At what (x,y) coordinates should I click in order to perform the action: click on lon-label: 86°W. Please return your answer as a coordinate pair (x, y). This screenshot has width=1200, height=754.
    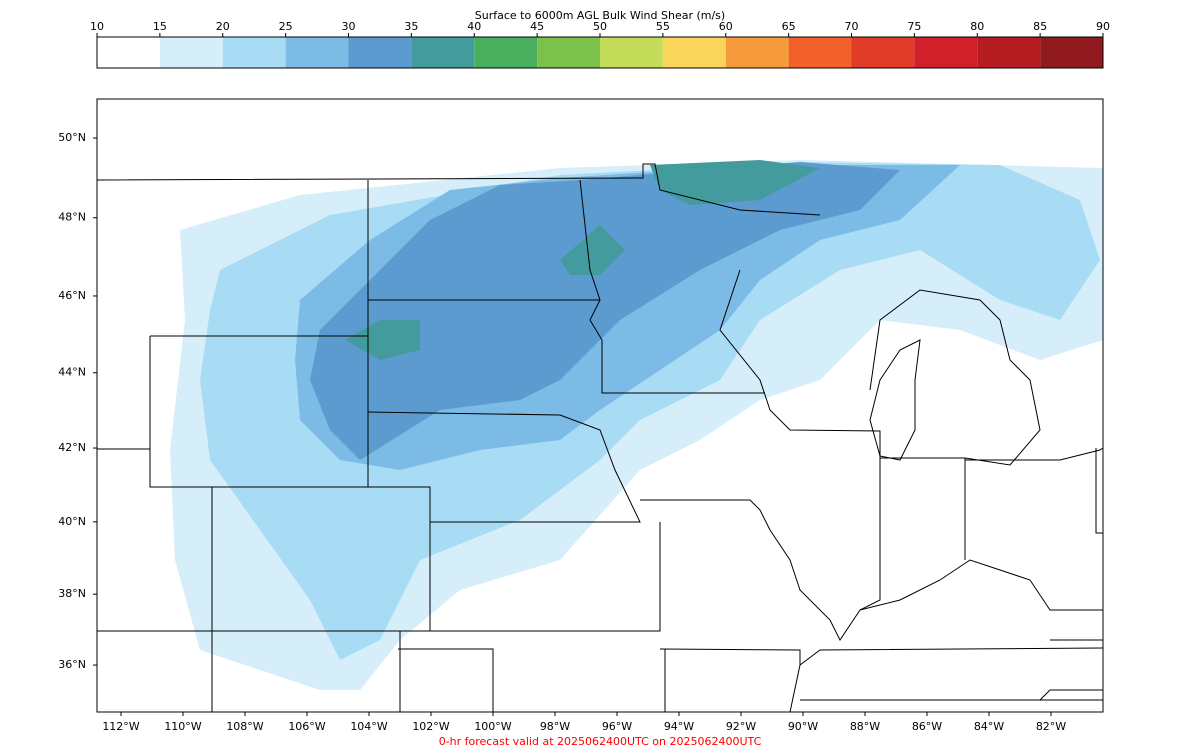
    Looking at the image, I should click on (927, 726).